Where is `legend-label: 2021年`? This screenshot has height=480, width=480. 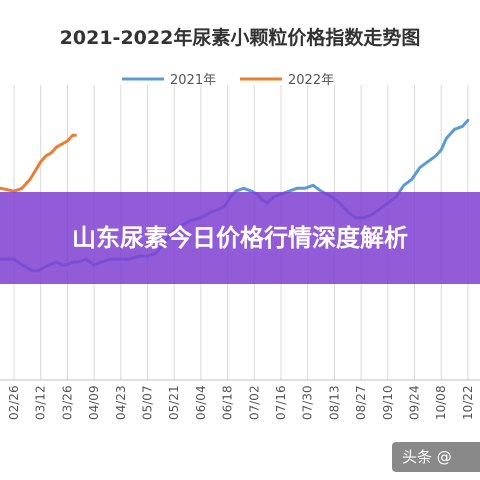
legend-label: 2021年 is located at coordinates (193, 80).